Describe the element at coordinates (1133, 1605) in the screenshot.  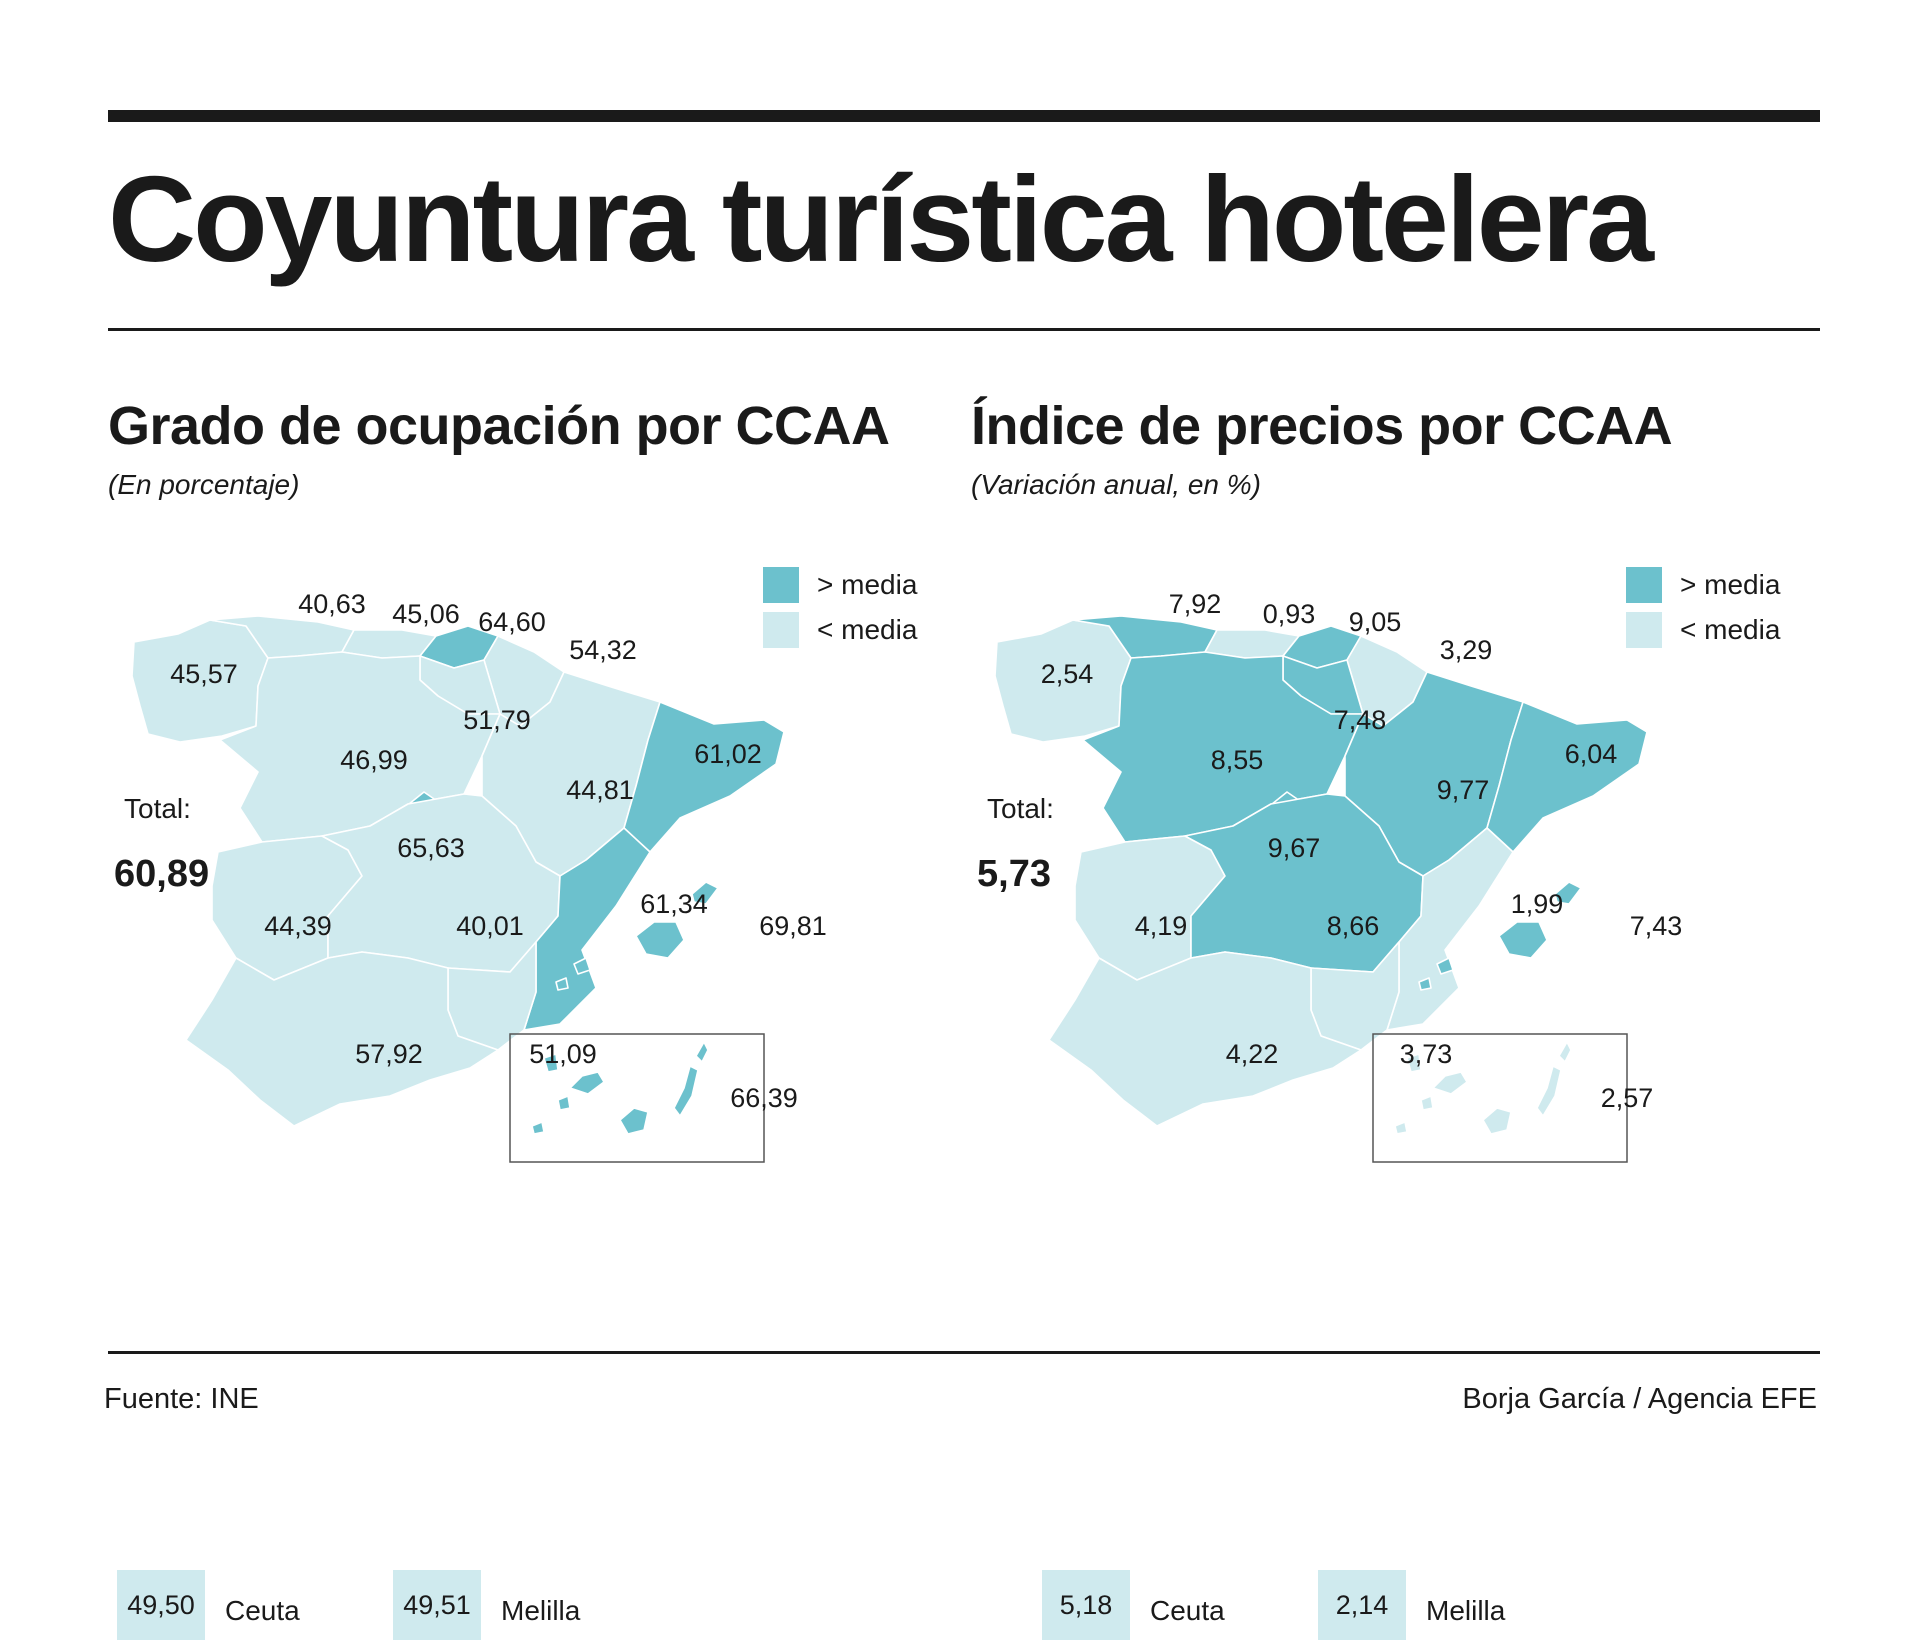
I see `ceuta-block: 5,18 Ceuta` at that location.